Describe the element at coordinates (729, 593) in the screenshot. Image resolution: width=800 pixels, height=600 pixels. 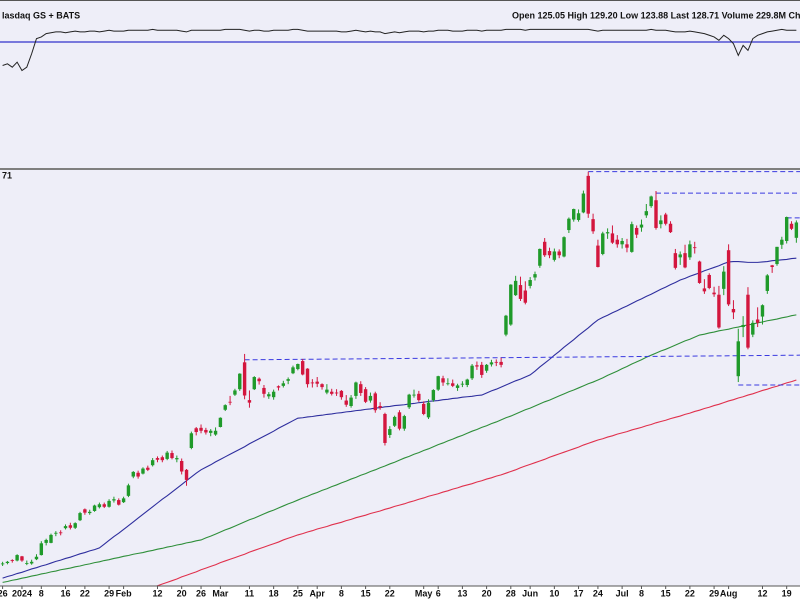
I see `x-tick-label: Aug` at that location.